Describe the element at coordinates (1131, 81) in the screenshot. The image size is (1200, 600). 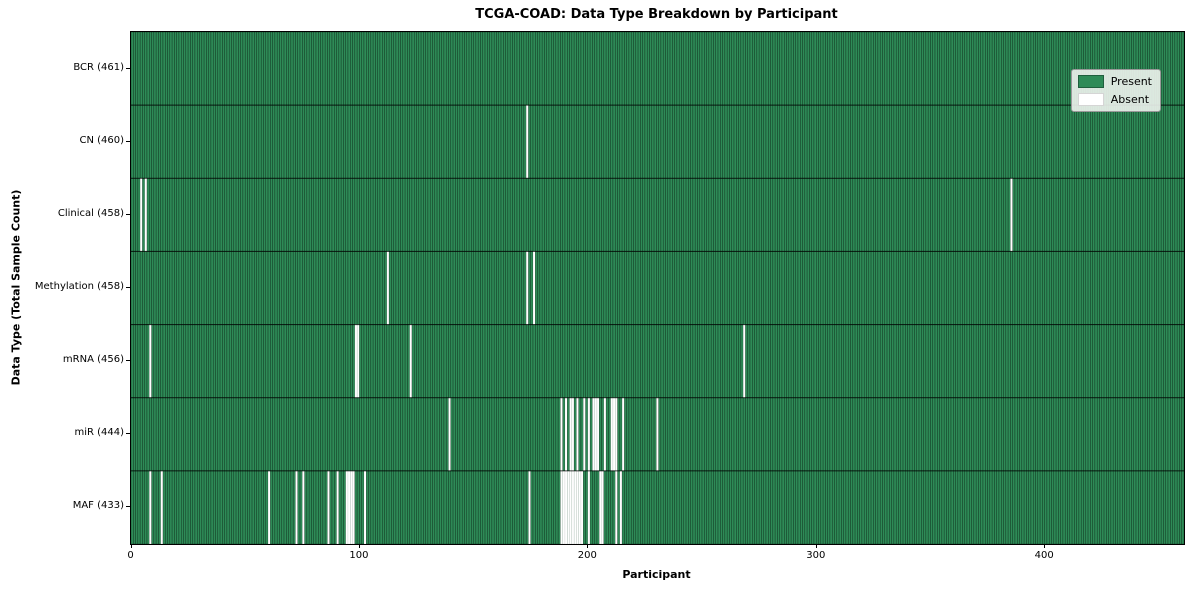
I see `legend-label-present: Present` at that location.